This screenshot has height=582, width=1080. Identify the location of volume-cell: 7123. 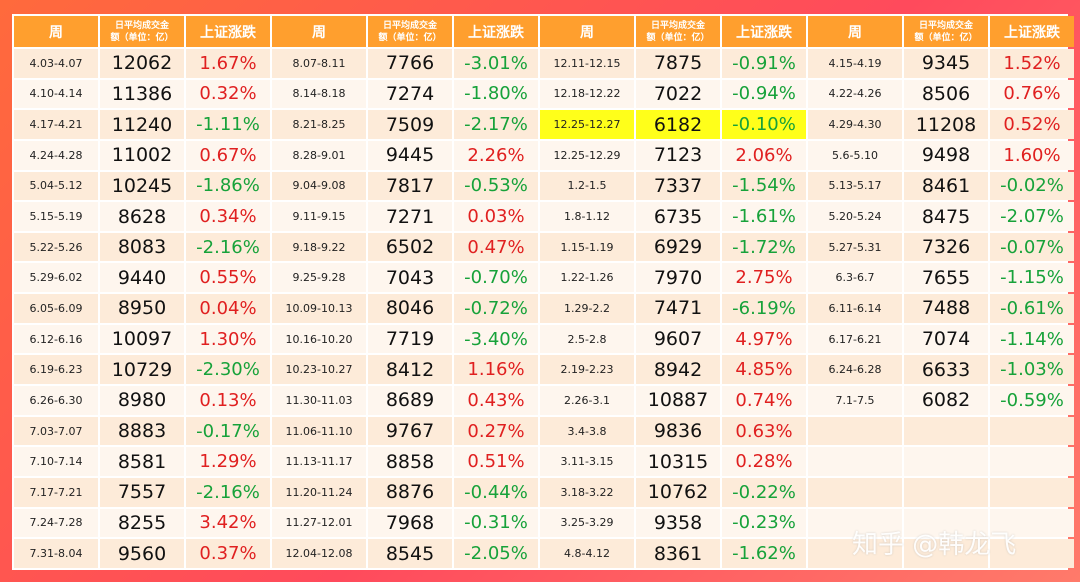
(678, 155).